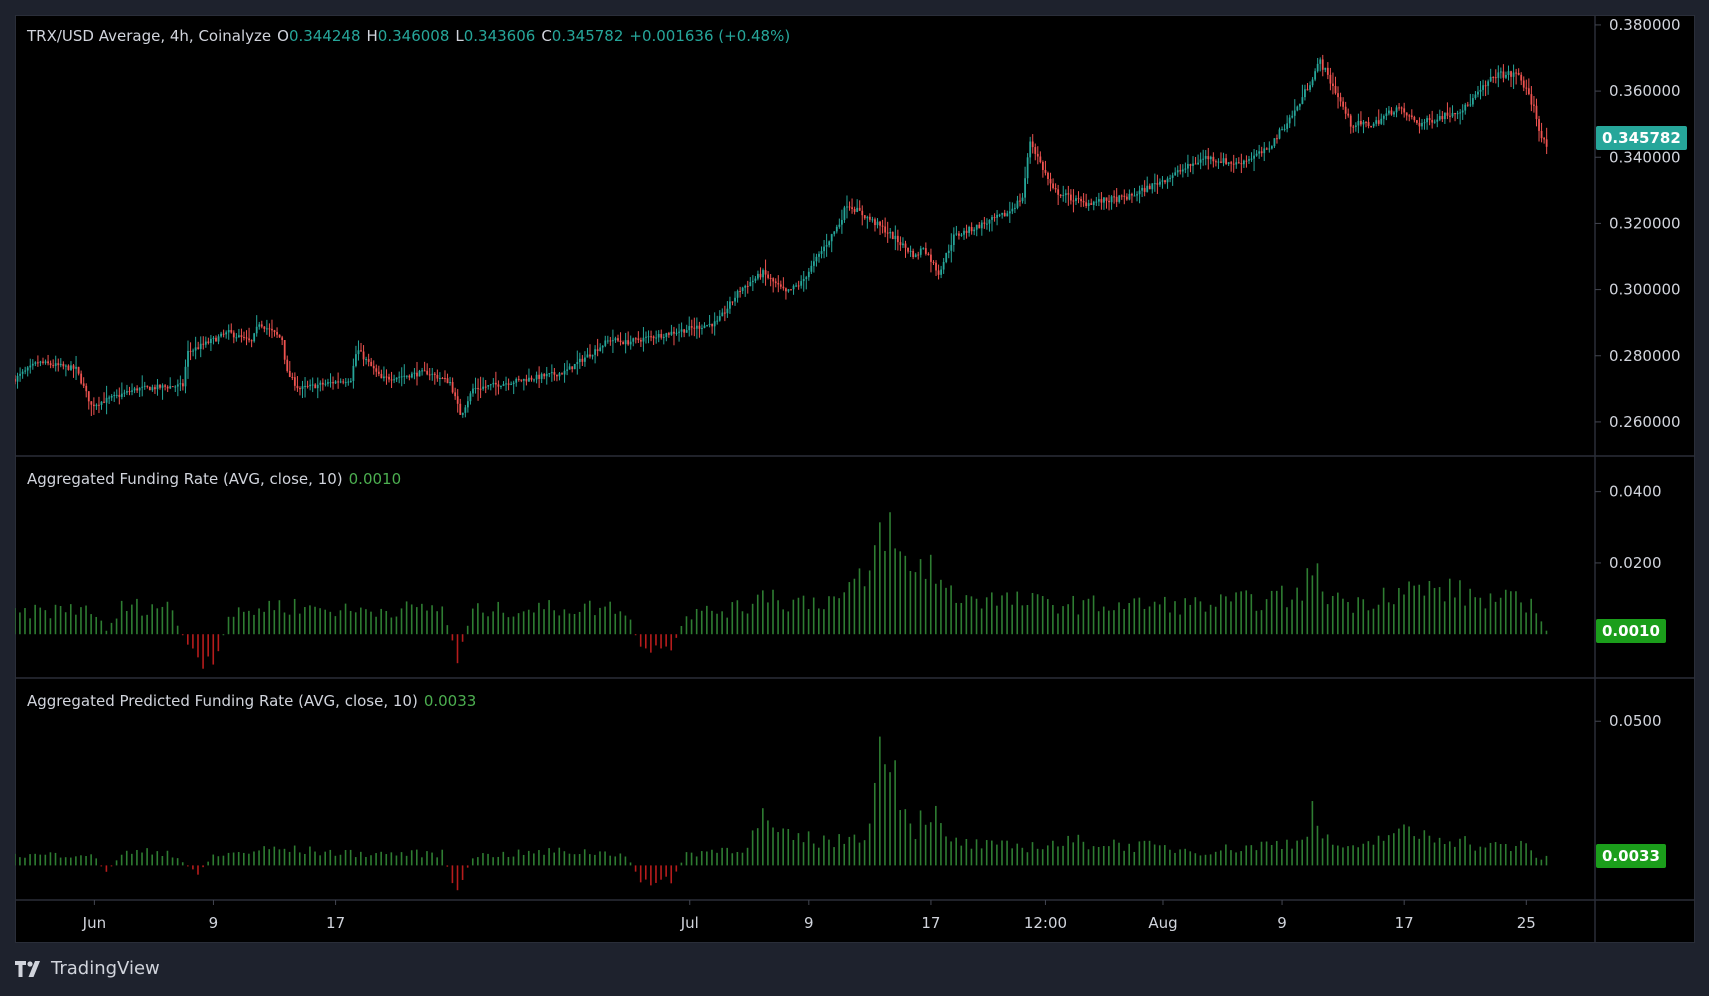 The image size is (1709, 996). What do you see at coordinates (1628, 721) in the screenshot?
I see `predicted-axis: 0.0500` at bounding box center [1628, 721].